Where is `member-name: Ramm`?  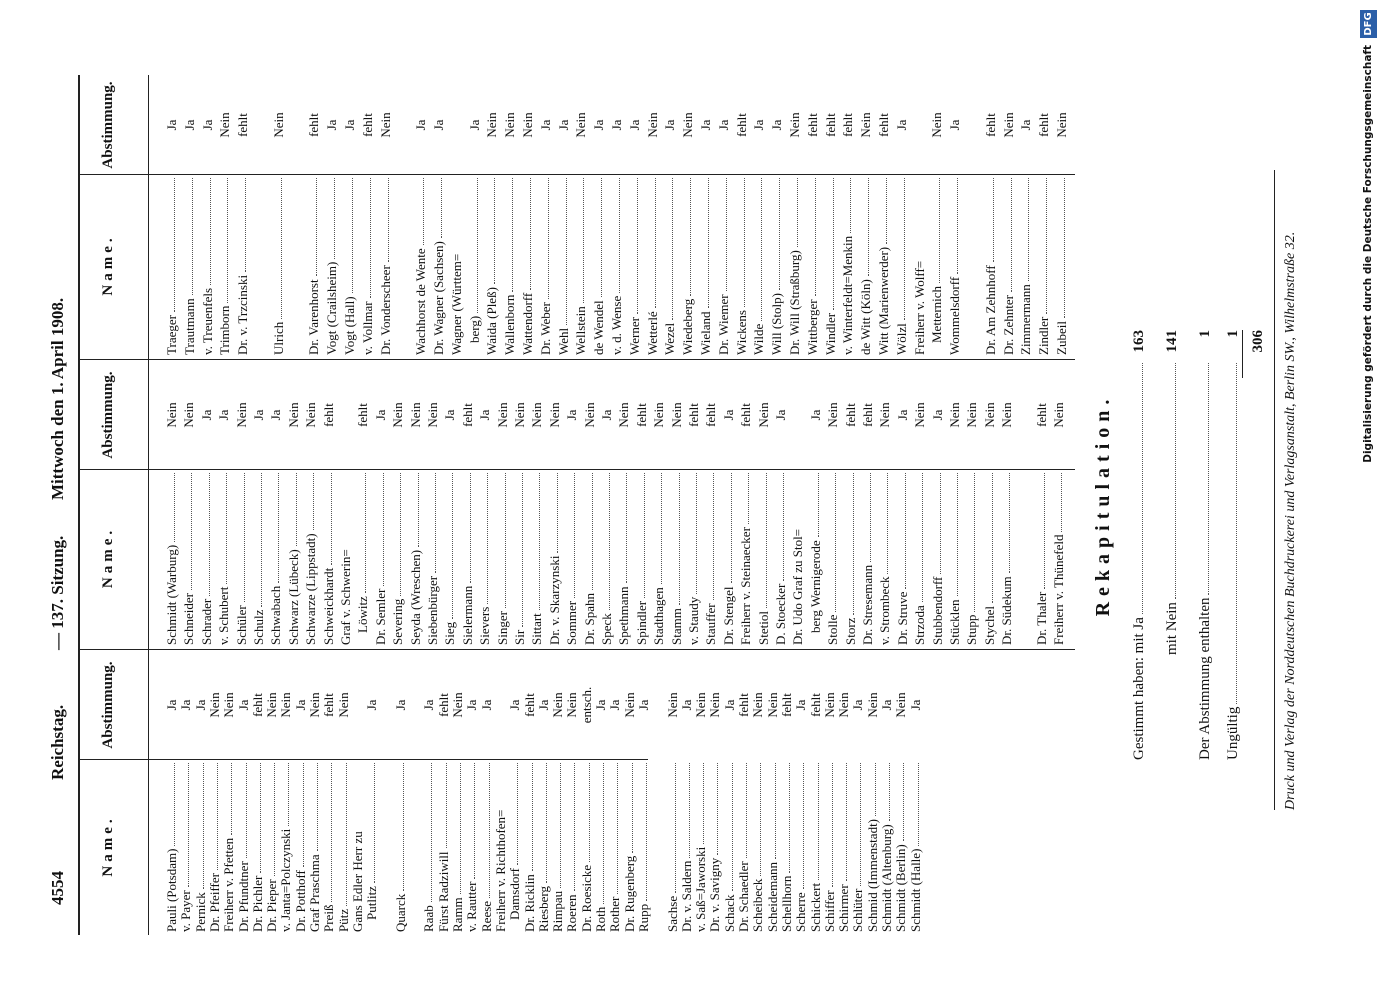 member-name: Ramm is located at coordinates (458, 914).